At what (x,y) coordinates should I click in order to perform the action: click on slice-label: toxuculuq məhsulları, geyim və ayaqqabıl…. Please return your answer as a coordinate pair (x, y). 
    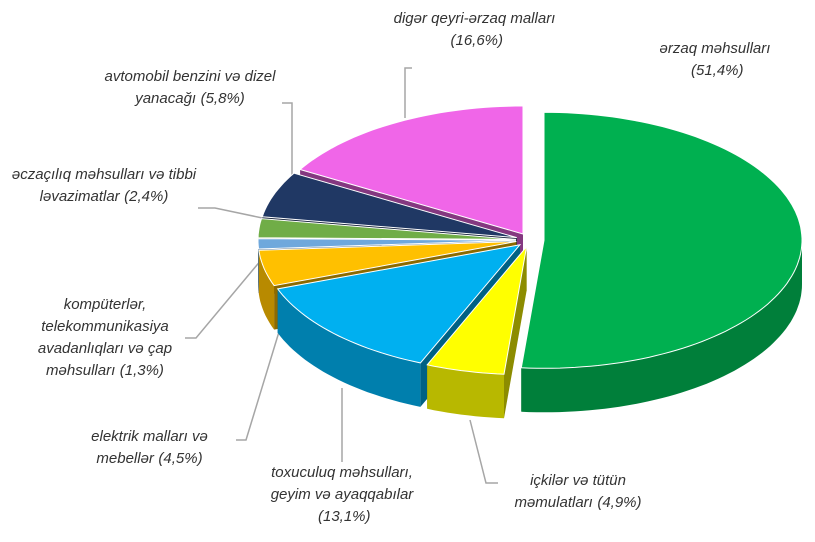
    Looking at the image, I should click on (342, 495).